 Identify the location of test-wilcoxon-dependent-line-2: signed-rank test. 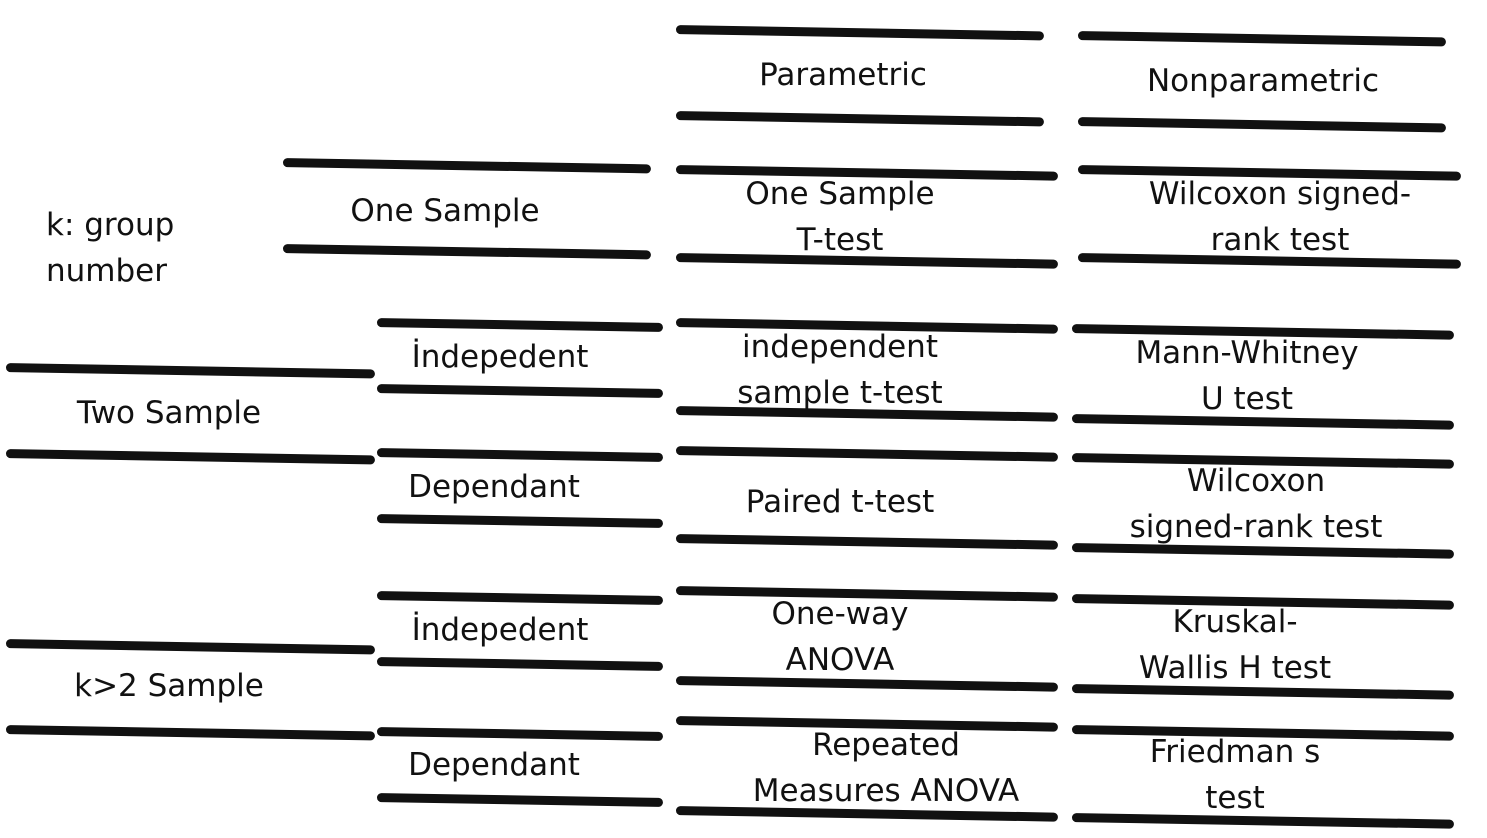
(1256, 527).